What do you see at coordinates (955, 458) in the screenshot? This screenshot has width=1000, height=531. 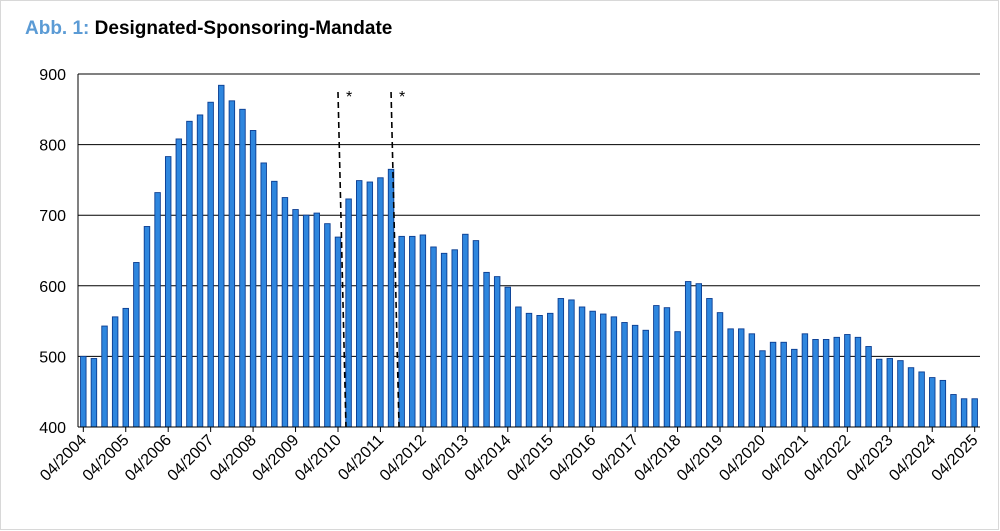 I see `x-tick-label: 04/2025` at bounding box center [955, 458].